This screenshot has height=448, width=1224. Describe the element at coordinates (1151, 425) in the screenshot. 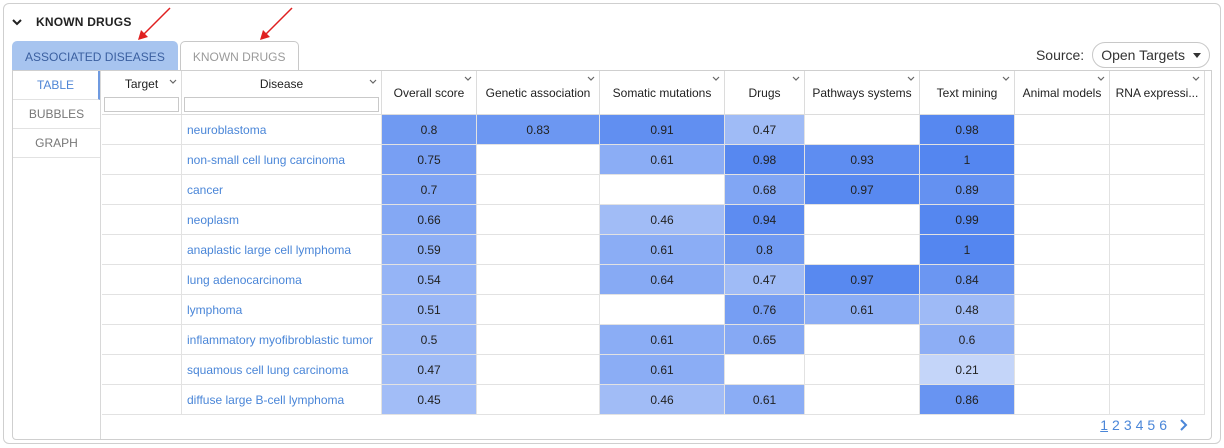

I see `page-link: 5` at that location.